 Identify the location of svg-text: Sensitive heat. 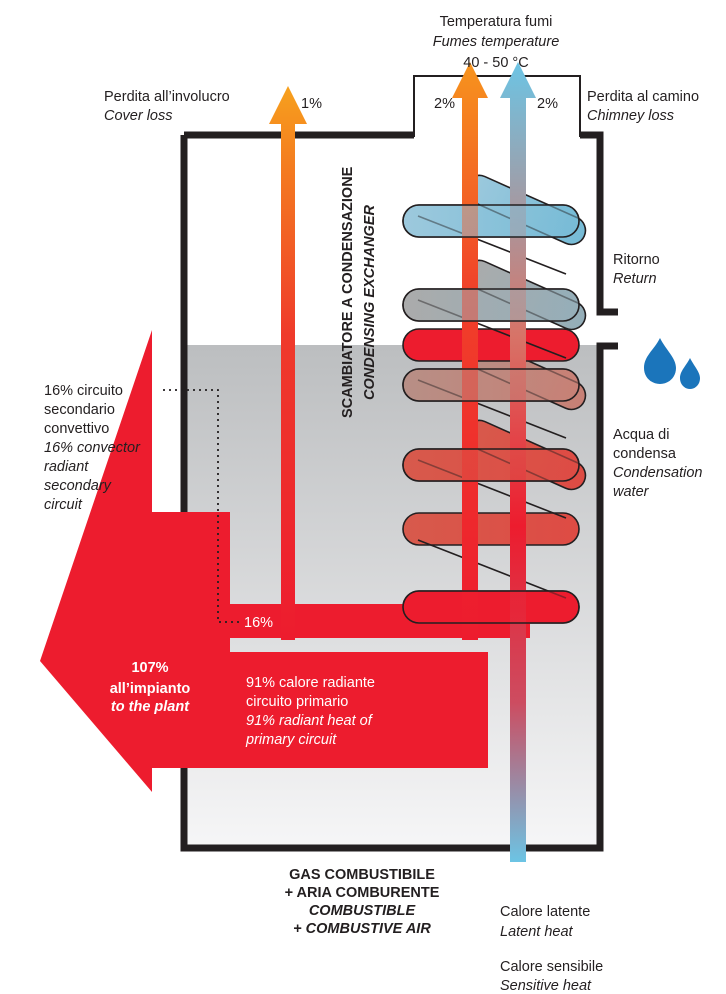
(546, 986).